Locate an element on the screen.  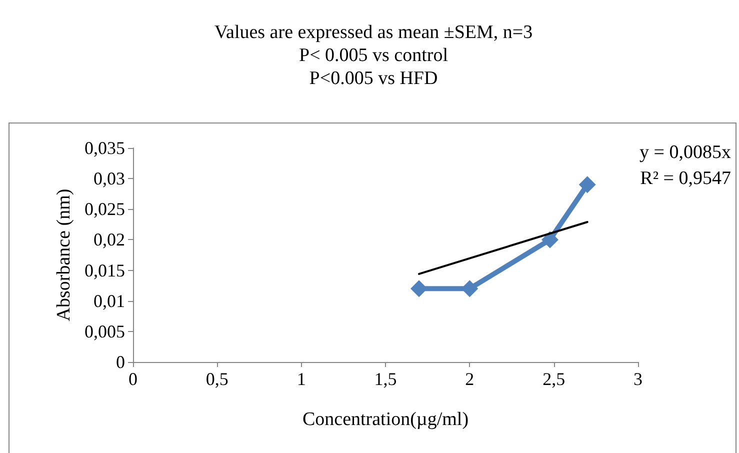
x-tick-label: 2 is located at coordinates (469, 379).